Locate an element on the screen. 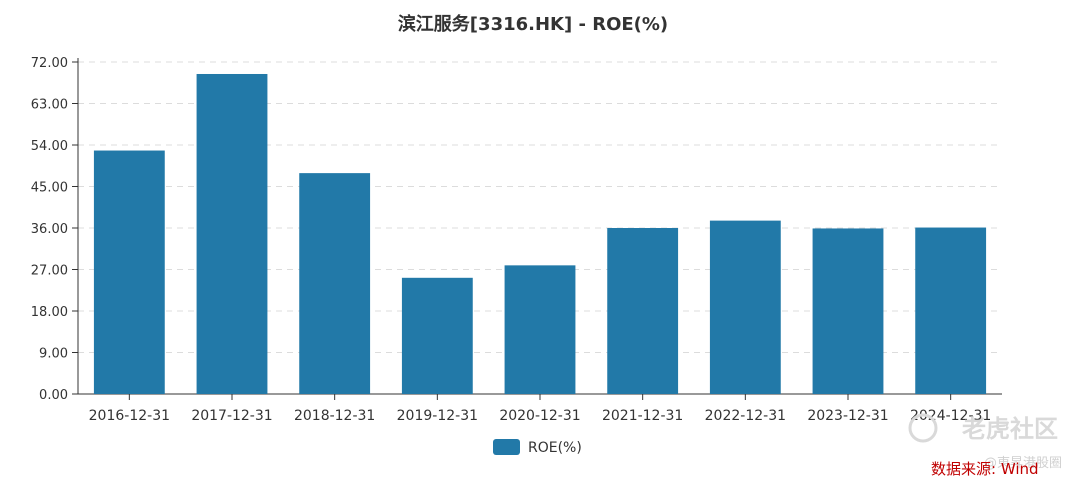 Image resolution: width=1080 pixels, height=489 pixels. x-tick-label: 2024-12-31 is located at coordinates (950, 416).